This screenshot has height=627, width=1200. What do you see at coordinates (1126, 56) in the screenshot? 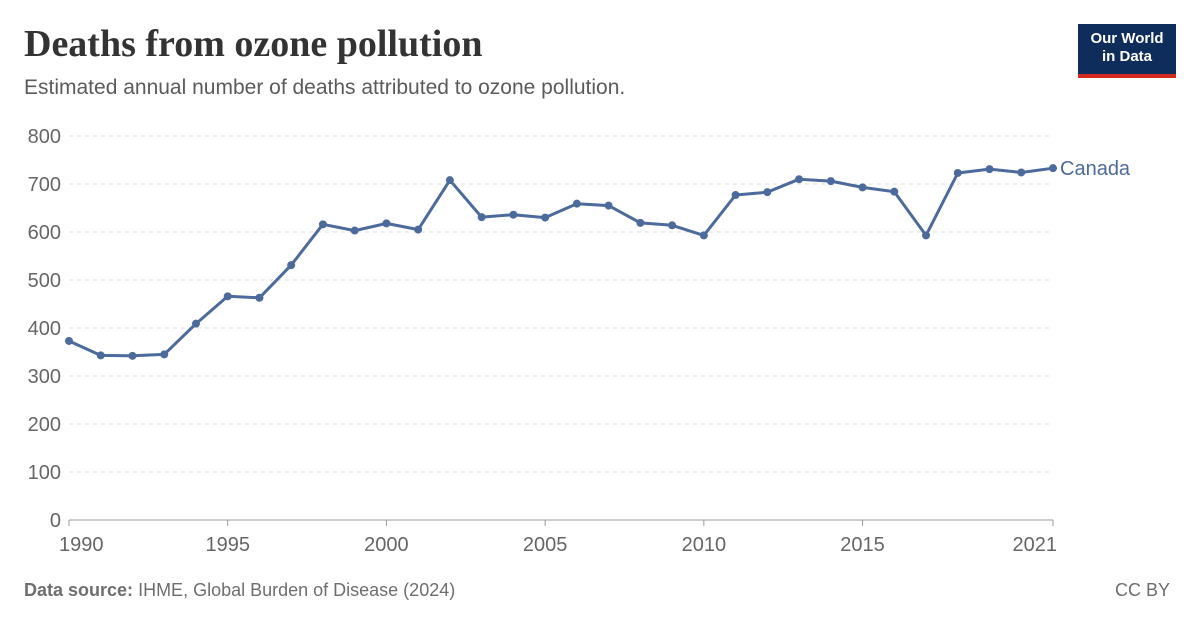
I see `logo-line-2: in Data` at bounding box center [1126, 56].